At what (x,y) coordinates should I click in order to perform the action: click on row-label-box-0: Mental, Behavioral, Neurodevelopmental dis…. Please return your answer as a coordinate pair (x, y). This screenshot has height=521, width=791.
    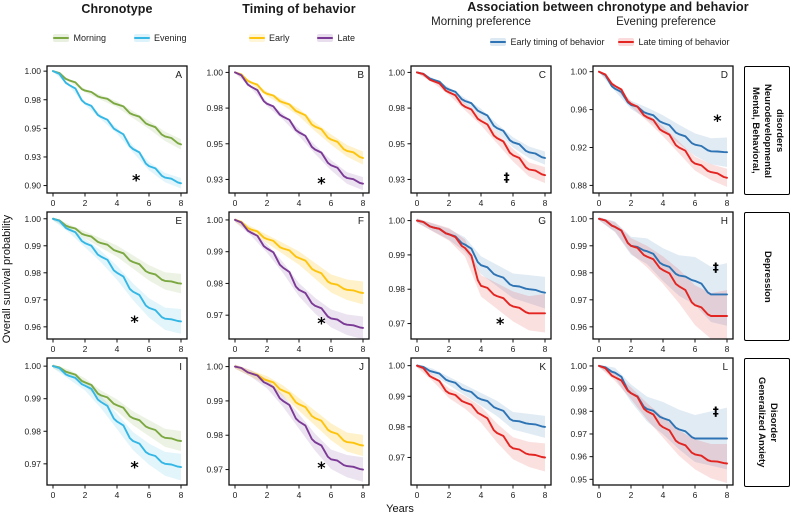
    Looking at the image, I should click on (767, 130).